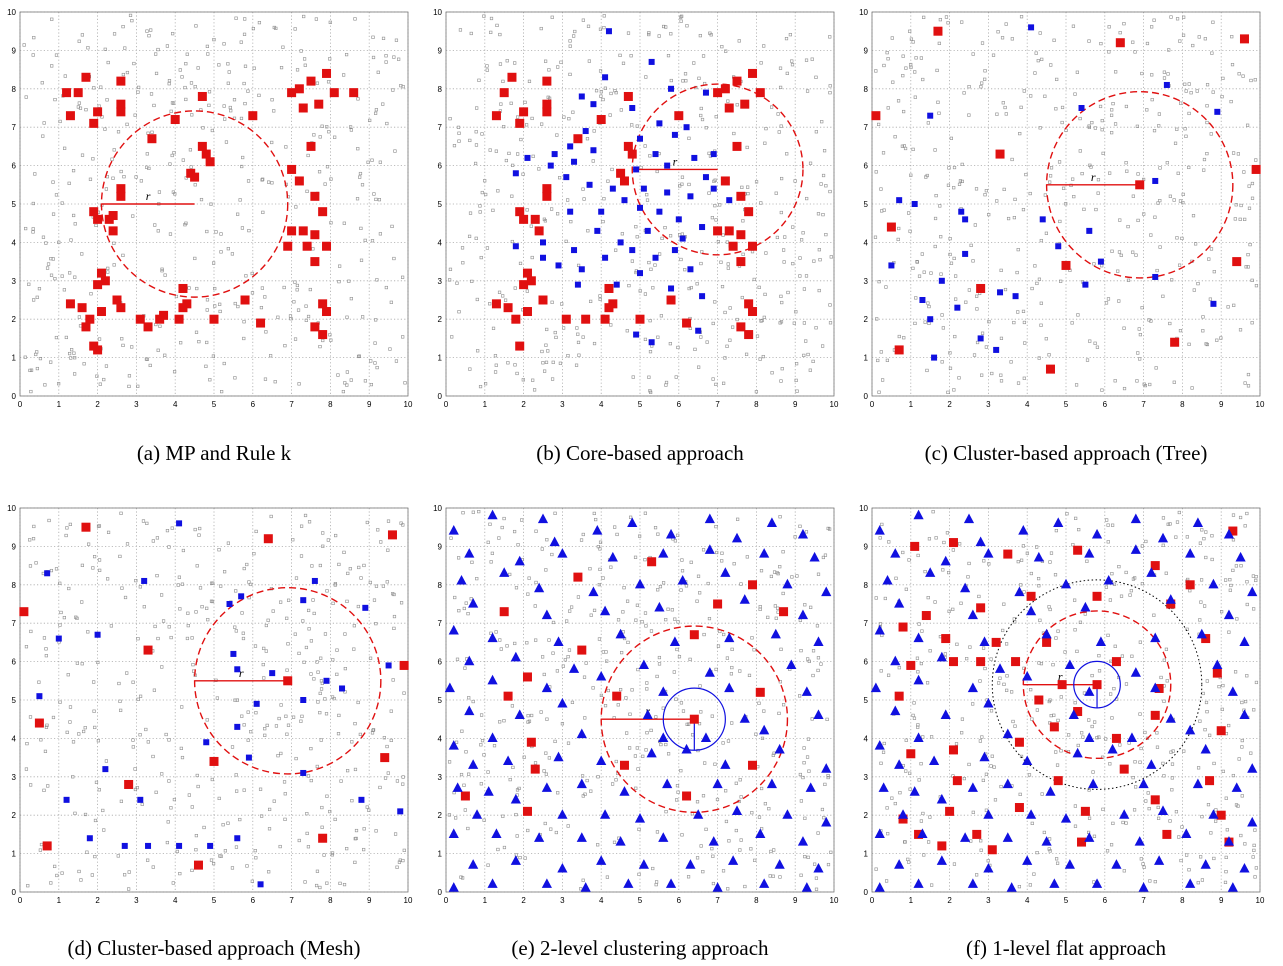 The height and width of the screenshot is (966, 1283). What do you see at coordinates (1221, 900) in the screenshot?
I see `x-tick-label: 9` at bounding box center [1221, 900].